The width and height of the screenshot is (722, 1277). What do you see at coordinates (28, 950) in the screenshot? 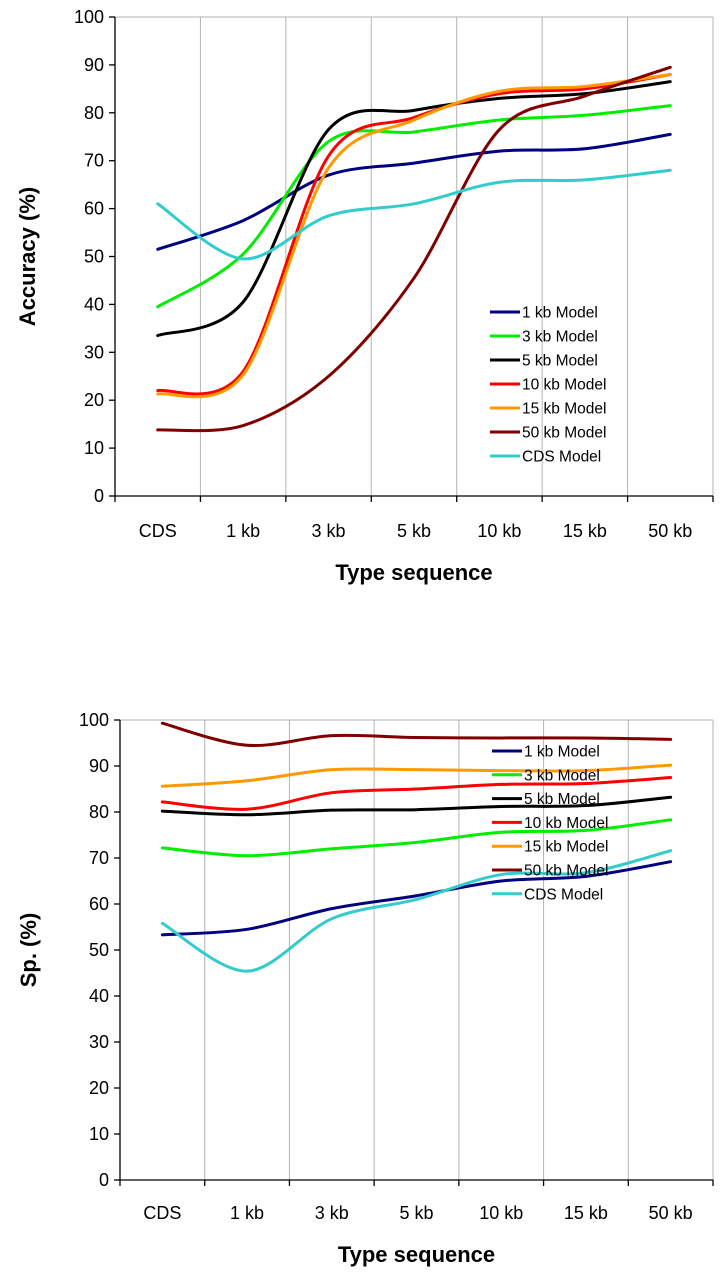
I see `y-axis-title: Sp. (%)` at bounding box center [28, 950].